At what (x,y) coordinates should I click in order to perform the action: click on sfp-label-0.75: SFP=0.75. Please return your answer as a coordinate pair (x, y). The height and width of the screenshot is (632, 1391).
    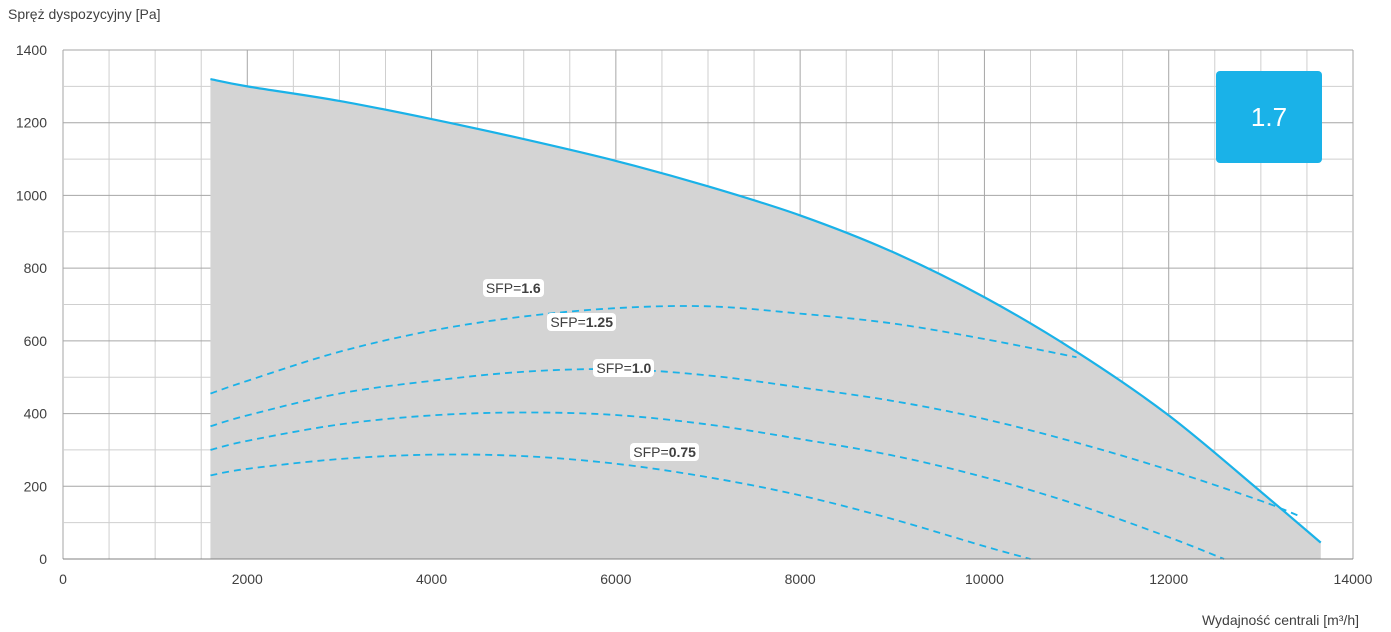
    Looking at the image, I should click on (664, 452).